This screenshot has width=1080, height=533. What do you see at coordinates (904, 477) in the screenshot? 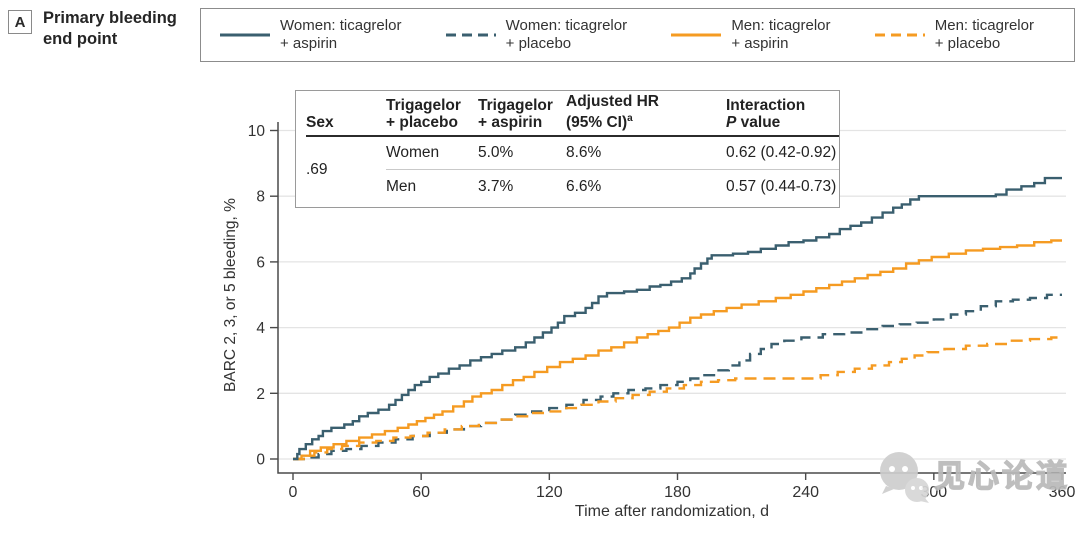
I see `wechat-chat-bubbles-icon` at bounding box center [904, 477].